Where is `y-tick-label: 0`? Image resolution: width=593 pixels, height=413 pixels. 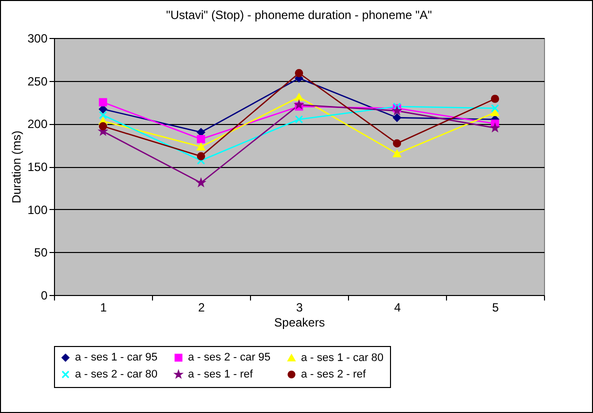
y-tick-label: 0 is located at coordinates (44, 295).